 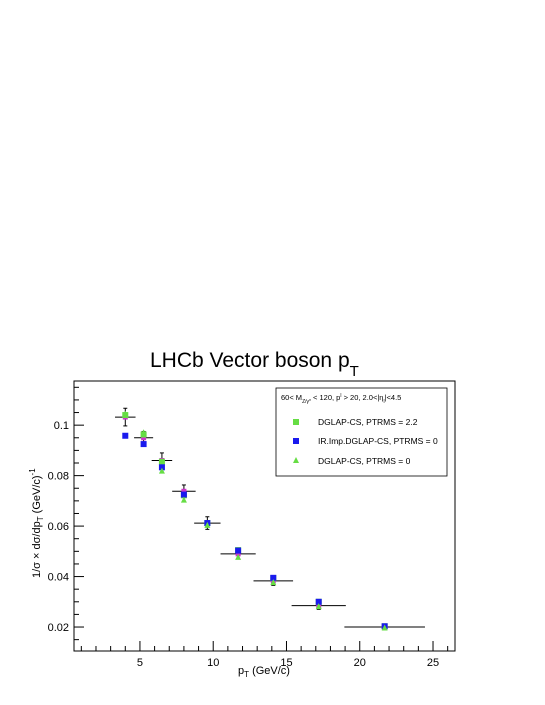 What do you see at coordinates (378, 441) in the screenshot?
I see `legend-label-2: IR.Imp.DGLAP-CS, PTRMS = 0` at bounding box center [378, 441].